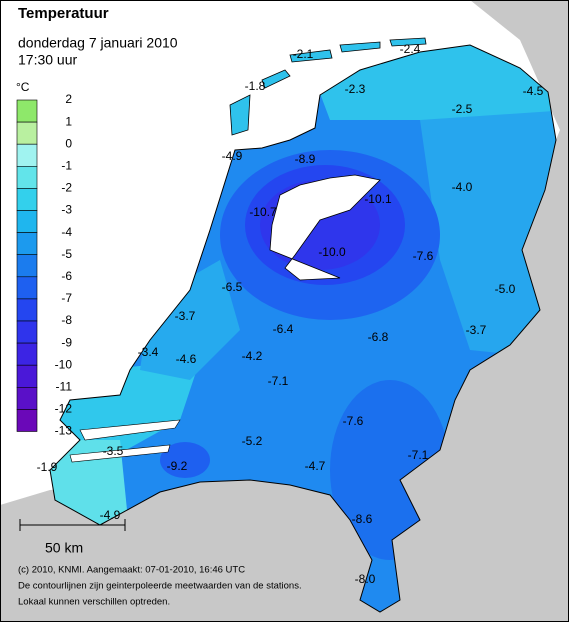  Describe the element at coordinates (44, 265) in the screenshot. I see `legend: 2 1 0 -1 -2 -3 -4 -5 -6 -7 -8 -9 -10 -11 -12 -13` at that location.